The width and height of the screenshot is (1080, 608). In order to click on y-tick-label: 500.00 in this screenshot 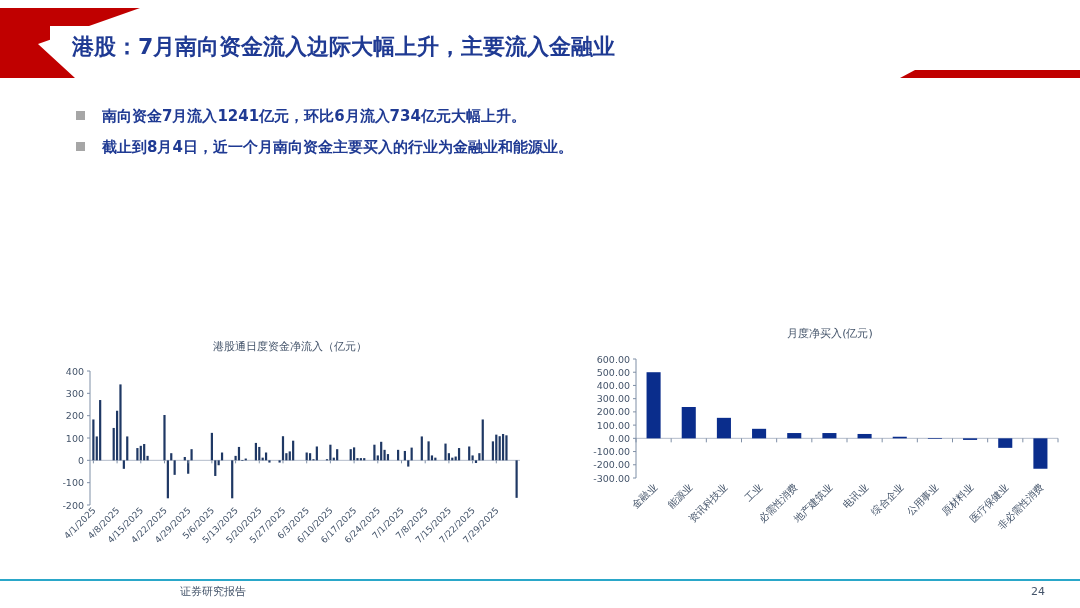, I will do `click(613, 372)`.